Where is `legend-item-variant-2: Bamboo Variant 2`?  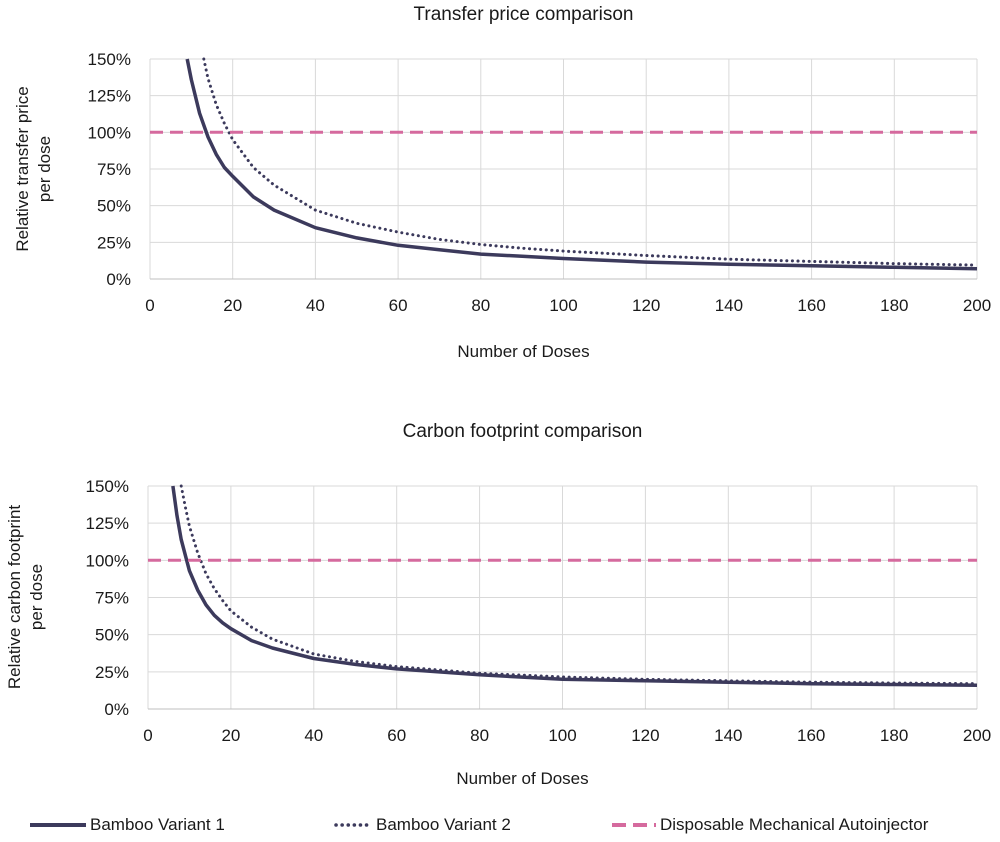 legend-item-variant-2: Bamboo Variant 2 is located at coordinates (421, 825).